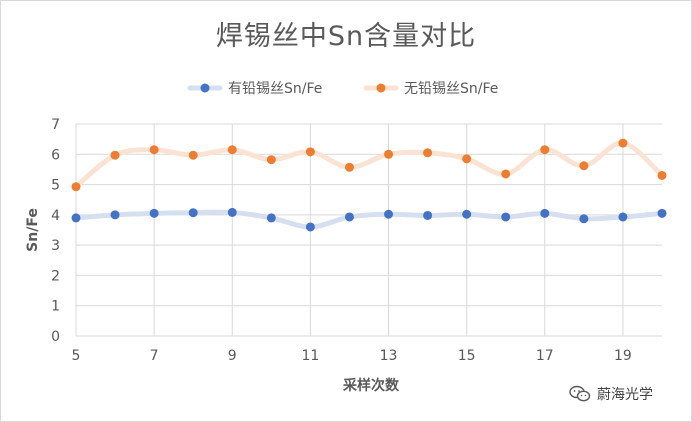 This screenshot has width=692, height=422. What do you see at coordinates (33, 230) in the screenshot?
I see `y-axis-label: Sn/Fe` at bounding box center [33, 230].